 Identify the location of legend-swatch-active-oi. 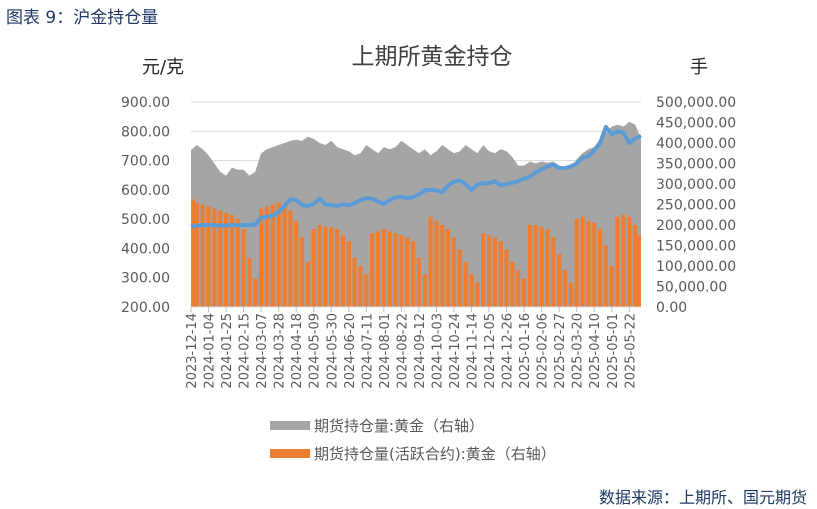
(290, 453).